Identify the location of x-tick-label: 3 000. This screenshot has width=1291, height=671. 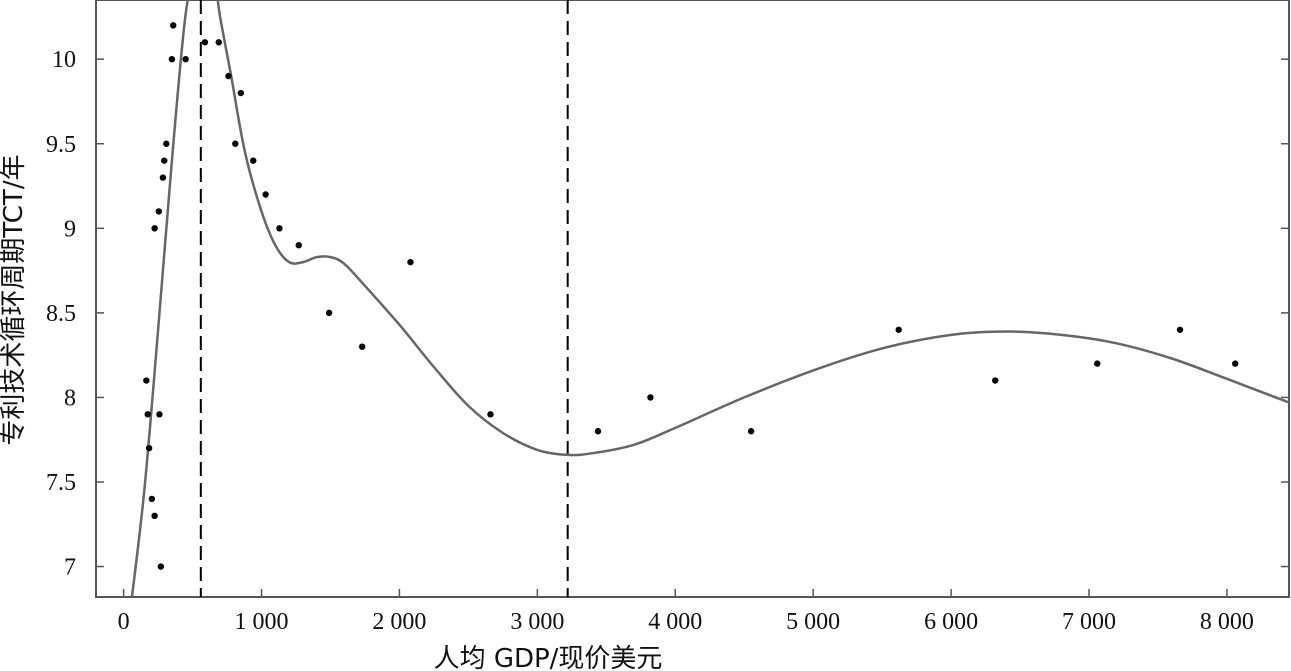
(537, 622).